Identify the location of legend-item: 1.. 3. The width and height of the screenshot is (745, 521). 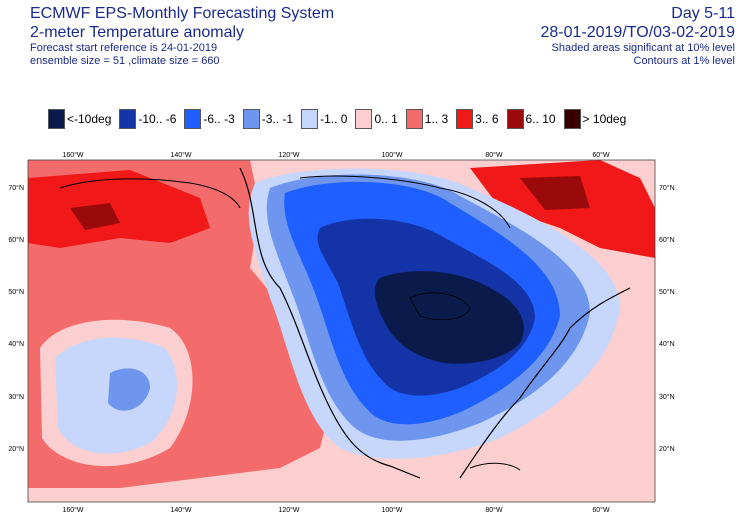
(430, 119).